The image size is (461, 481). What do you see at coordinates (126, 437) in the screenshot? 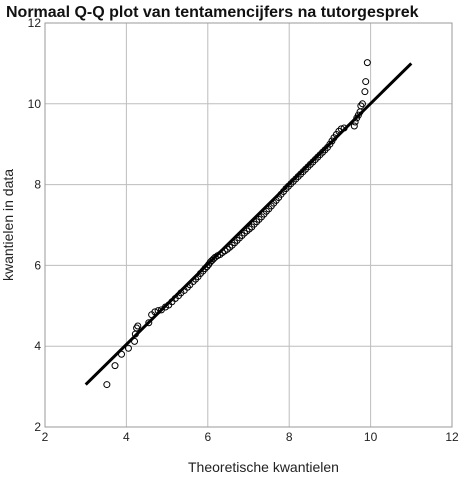
I see `x-tick-label: 4` at bounding box center [126, 437].